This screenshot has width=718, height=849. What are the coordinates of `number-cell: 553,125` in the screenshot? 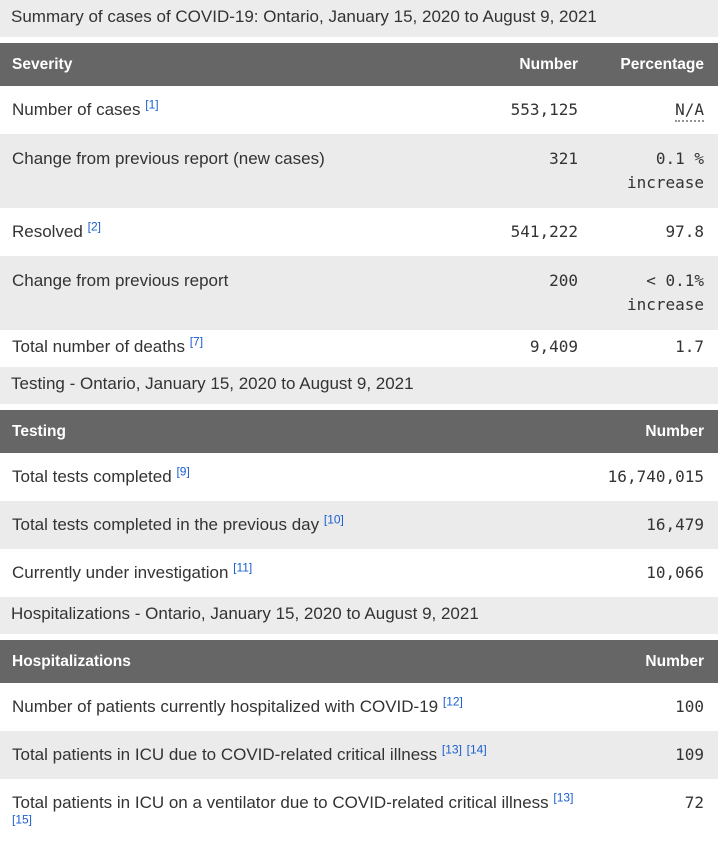 It's located at (524, 110).